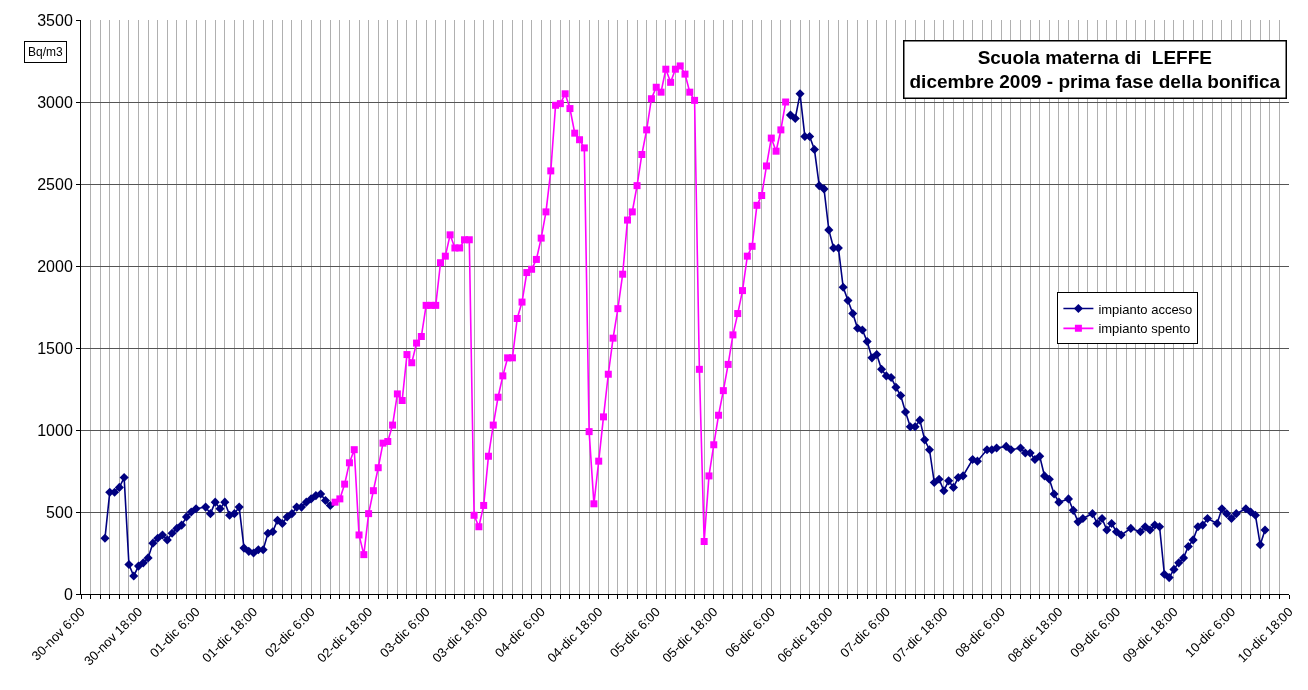  Describe the element at coordinates (1095, 69) in the screenshot. I see `text: Scuola materna di LEFFE dicembre 2009 - prima fase della bonifica` at that location.